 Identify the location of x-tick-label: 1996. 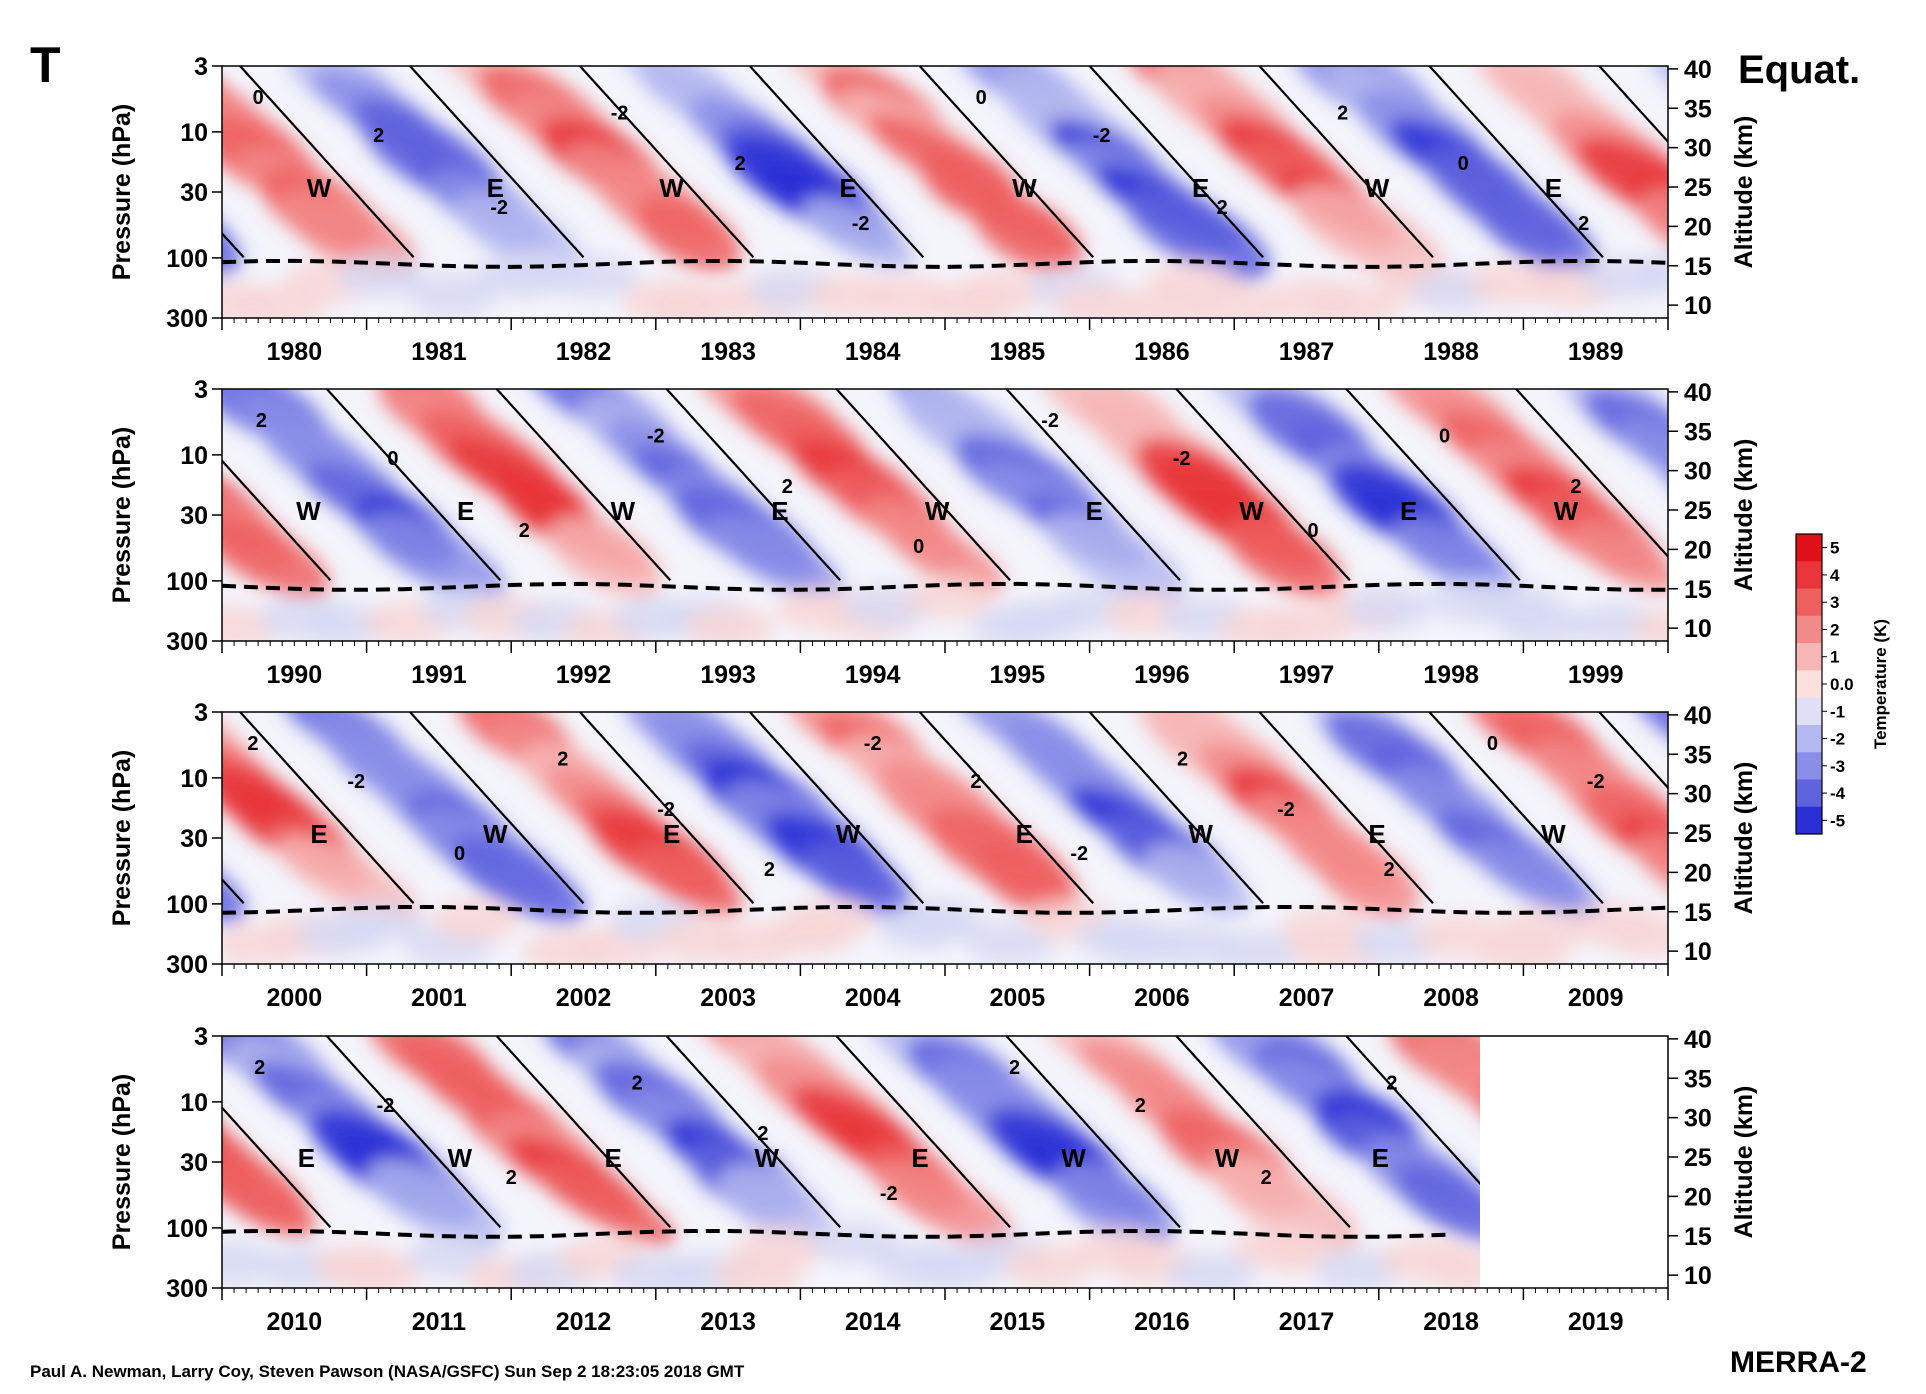
(1162, 675).